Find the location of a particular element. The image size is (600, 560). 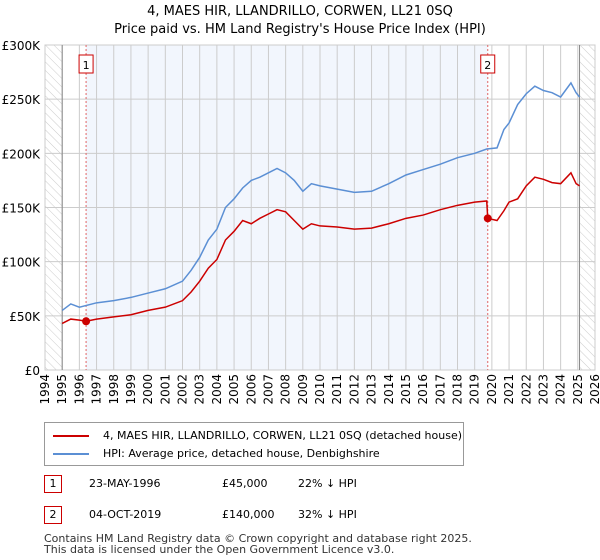

sale-price: £140,000 is located at coordinates (248, 514).